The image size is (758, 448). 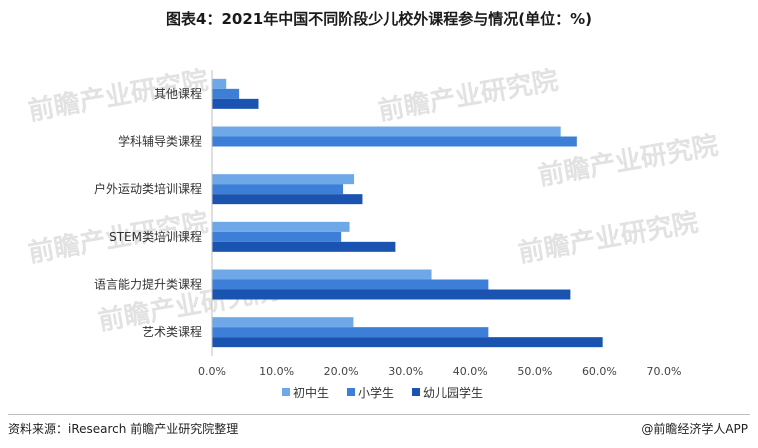 What do you see at coordinates (276, 371) in the screenshot?
I see `x-tick-label: 10.0%` at bounding box center [276, 371].